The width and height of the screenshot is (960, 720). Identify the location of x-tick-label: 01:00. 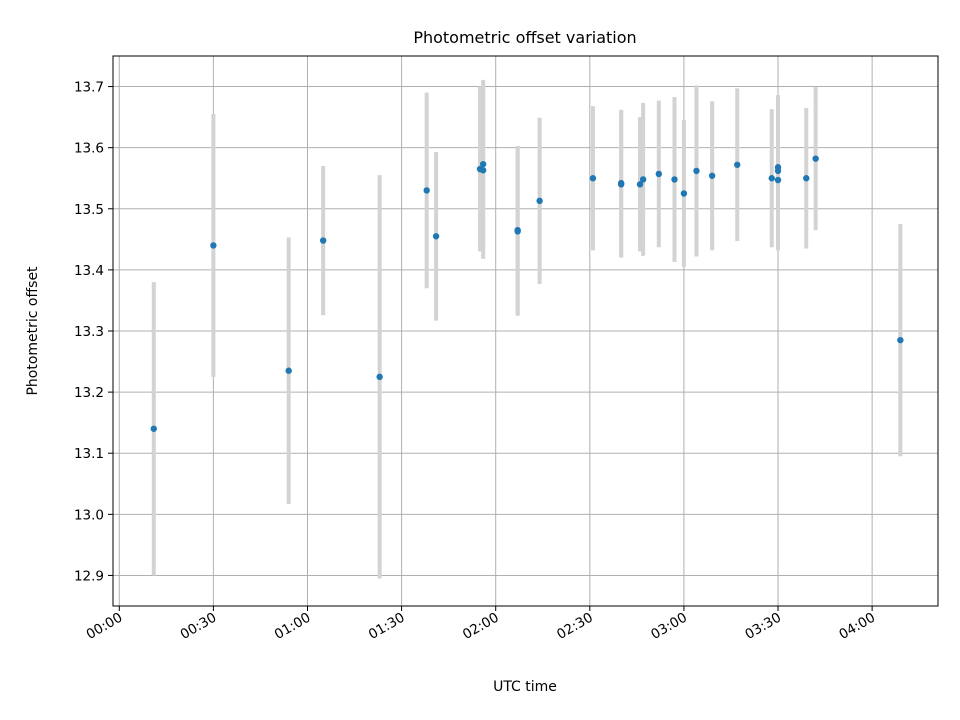
(293, 626).